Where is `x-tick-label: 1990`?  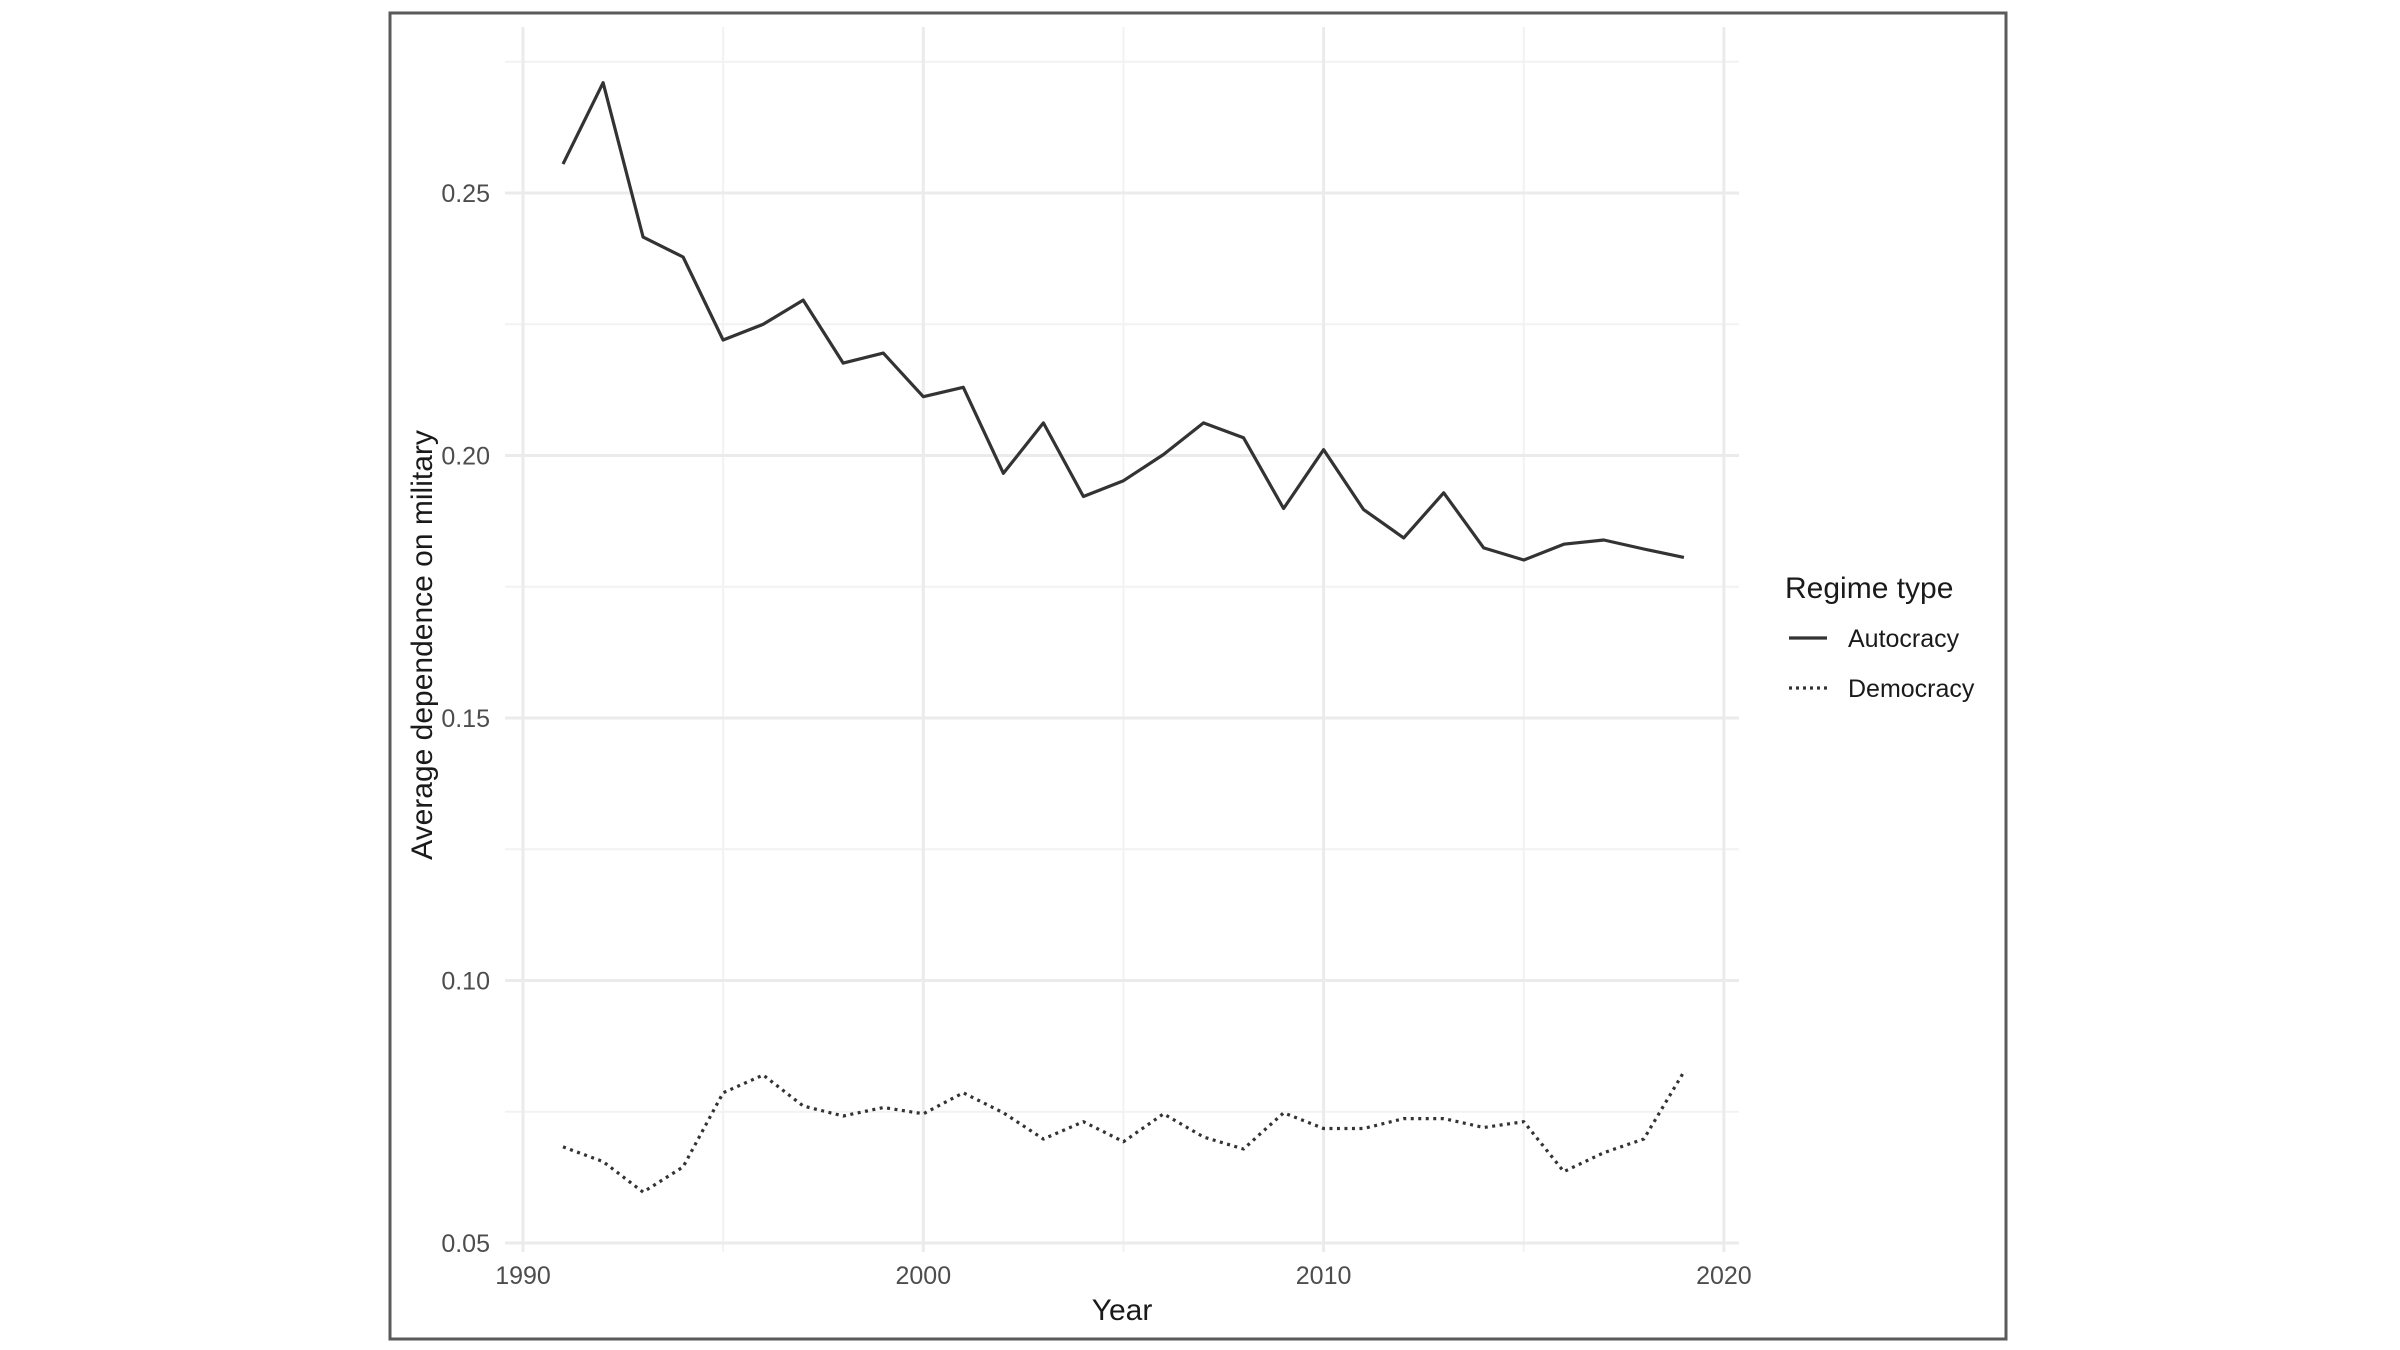 x-tick-label: 1990 is located at coordinates (523, 1276).